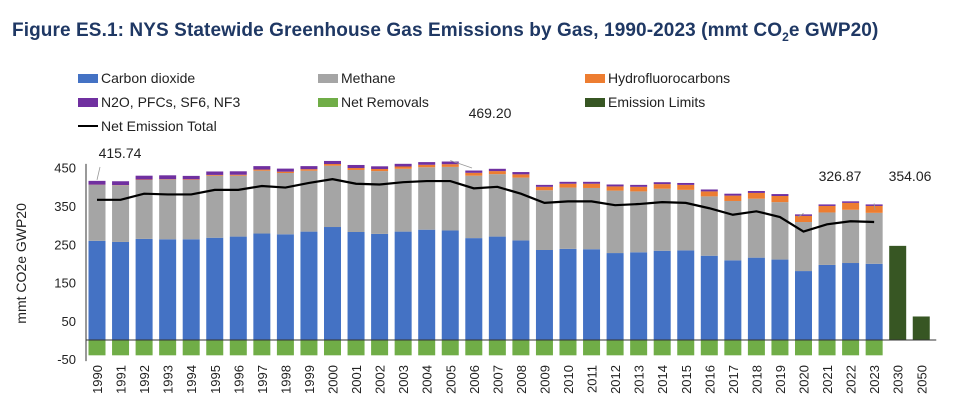  Describe the element at coordinates (544, 348) in the screenshot. I see `bar-removals-2009` at that location.